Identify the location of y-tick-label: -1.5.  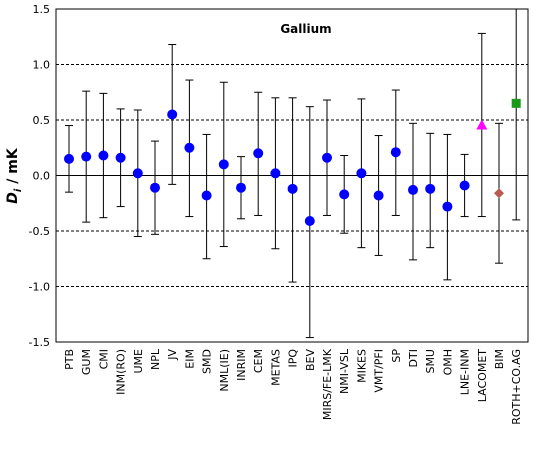
(39, 342).